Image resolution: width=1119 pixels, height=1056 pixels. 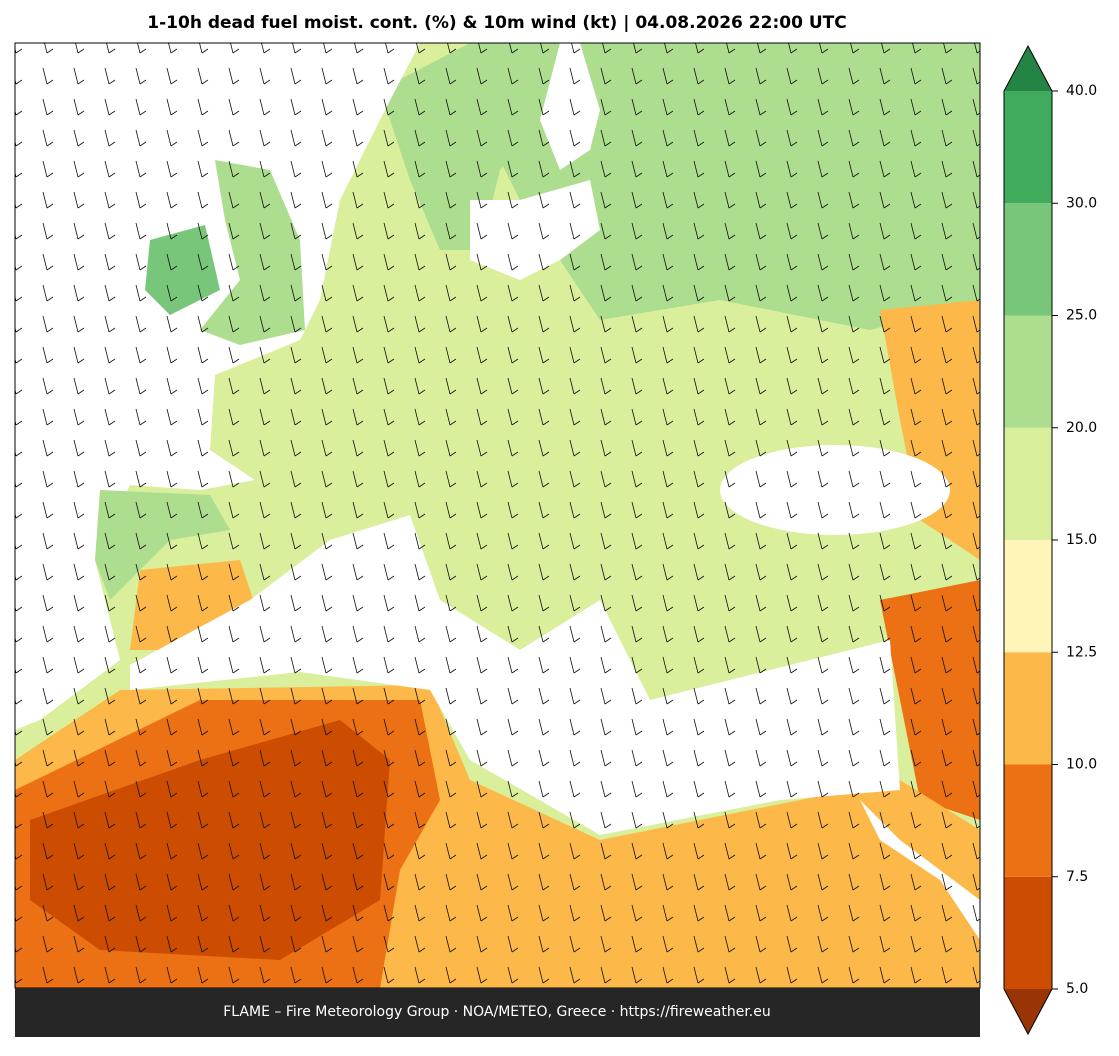 I want to click on colorbar-under, so click(x=1028, y=1011).